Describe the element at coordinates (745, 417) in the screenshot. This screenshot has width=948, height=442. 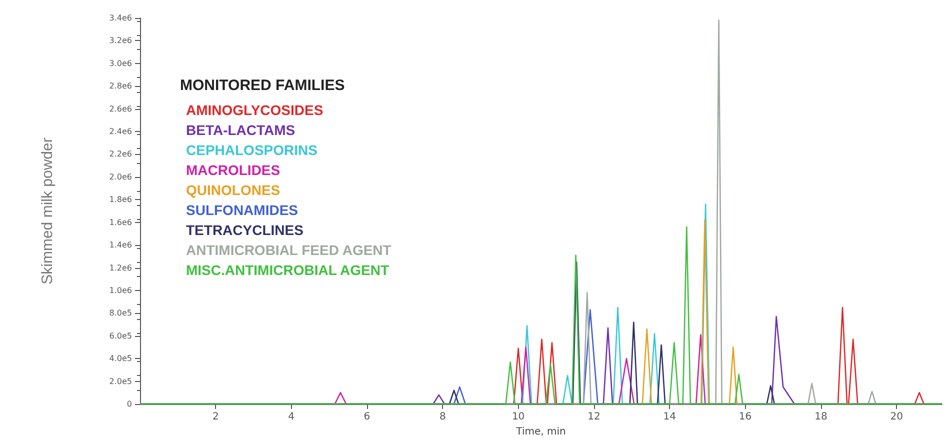
I see `x-tick-label: 16` at that location.